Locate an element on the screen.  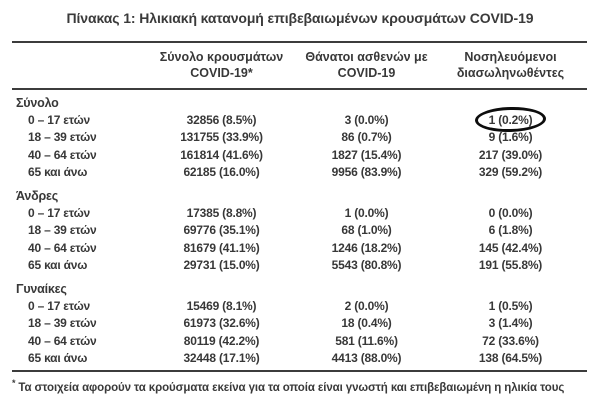
cases-value: 29731 (15.0%) is located at coordinates (221, 265).